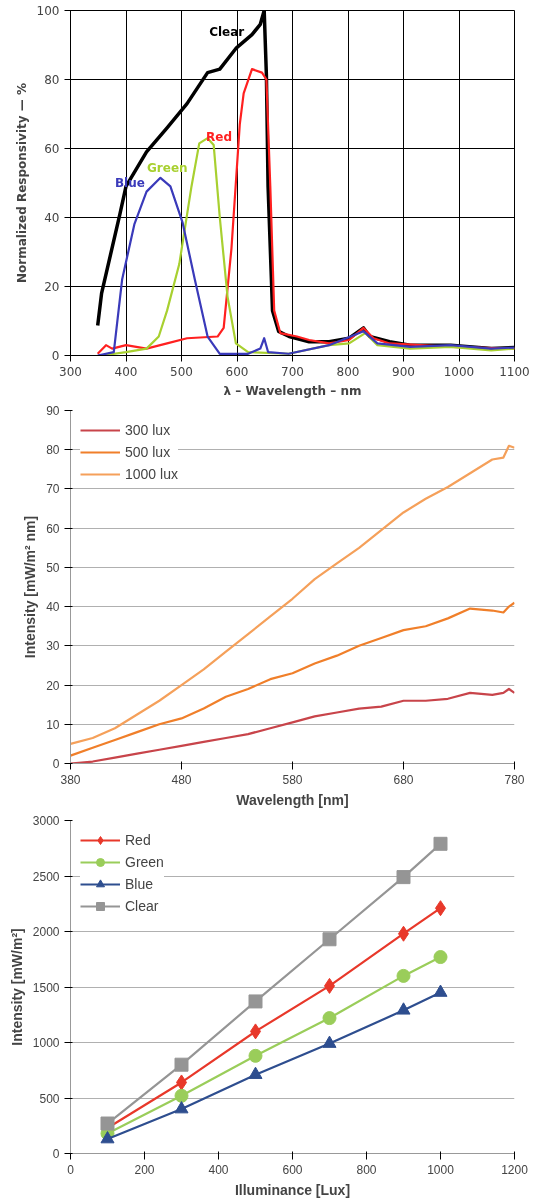 The height and width of the screenshot is (1204, 544). I want to click on x-axis-title: Wavelength [nm], so click(292, 799).